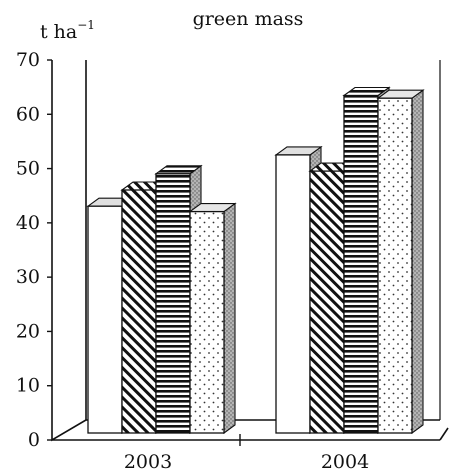 The image size is (449, 474). I want to click on y-axis: 0 10 20 30 40 50 60 70, so click(34, 250).